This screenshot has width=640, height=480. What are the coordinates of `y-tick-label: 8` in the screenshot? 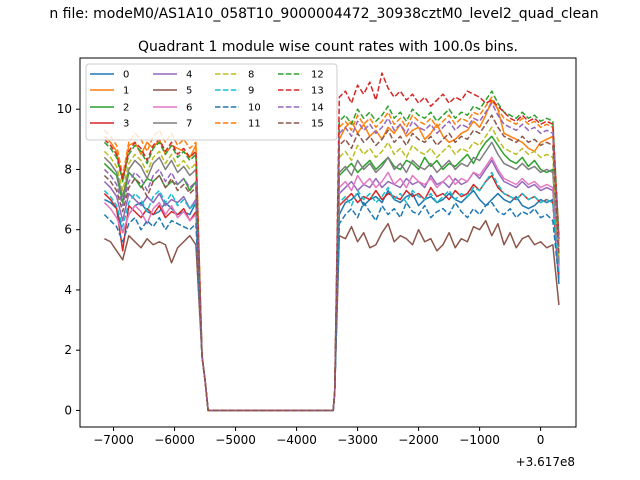 It's located at (68, 169).